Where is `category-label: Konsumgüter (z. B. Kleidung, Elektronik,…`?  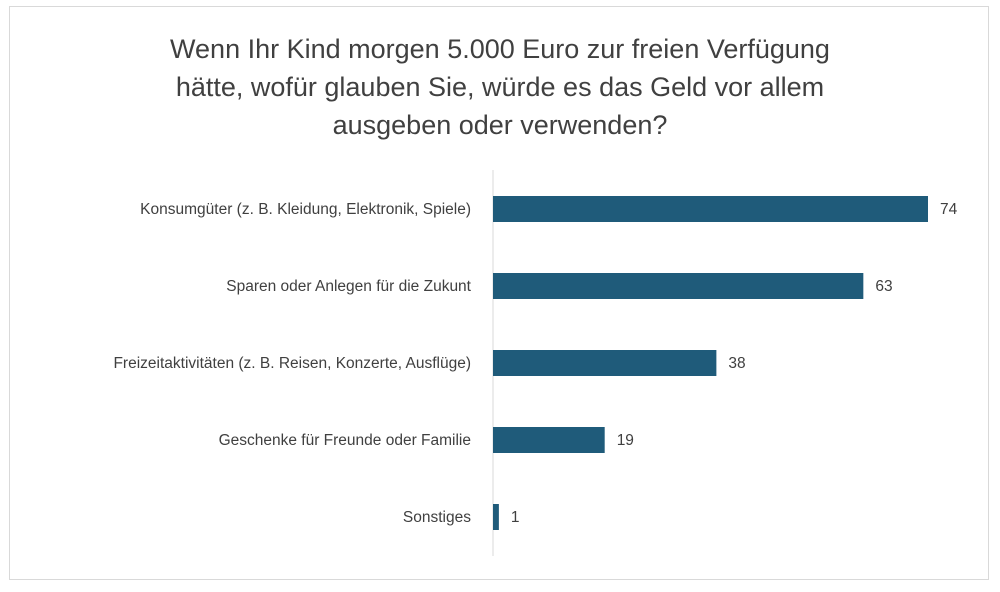
category-label: Konsumgüter (z. B. Kleidung, Elektronik,… is located at coordinates (305, 209).